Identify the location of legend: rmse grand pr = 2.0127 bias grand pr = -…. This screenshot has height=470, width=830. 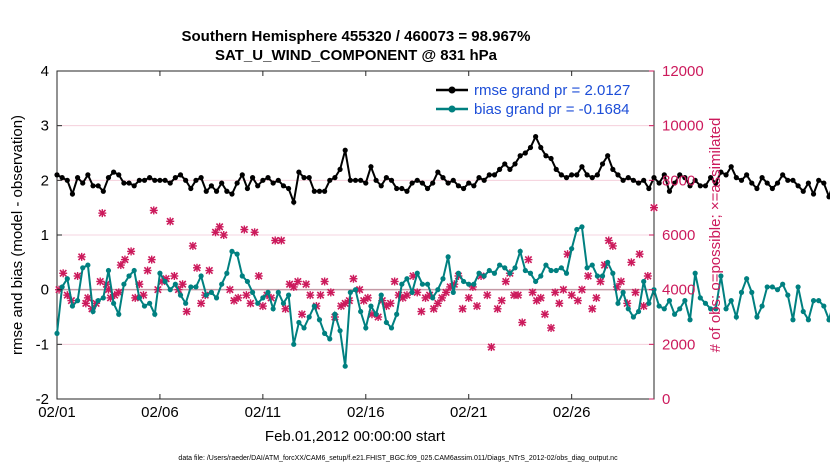
(533, 100).